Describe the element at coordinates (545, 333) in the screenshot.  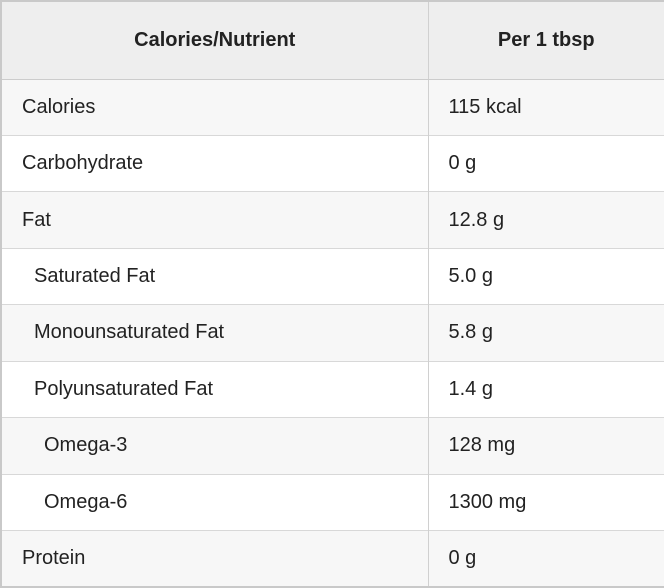
I see `nutrient-value: 5.8 g` at that location.